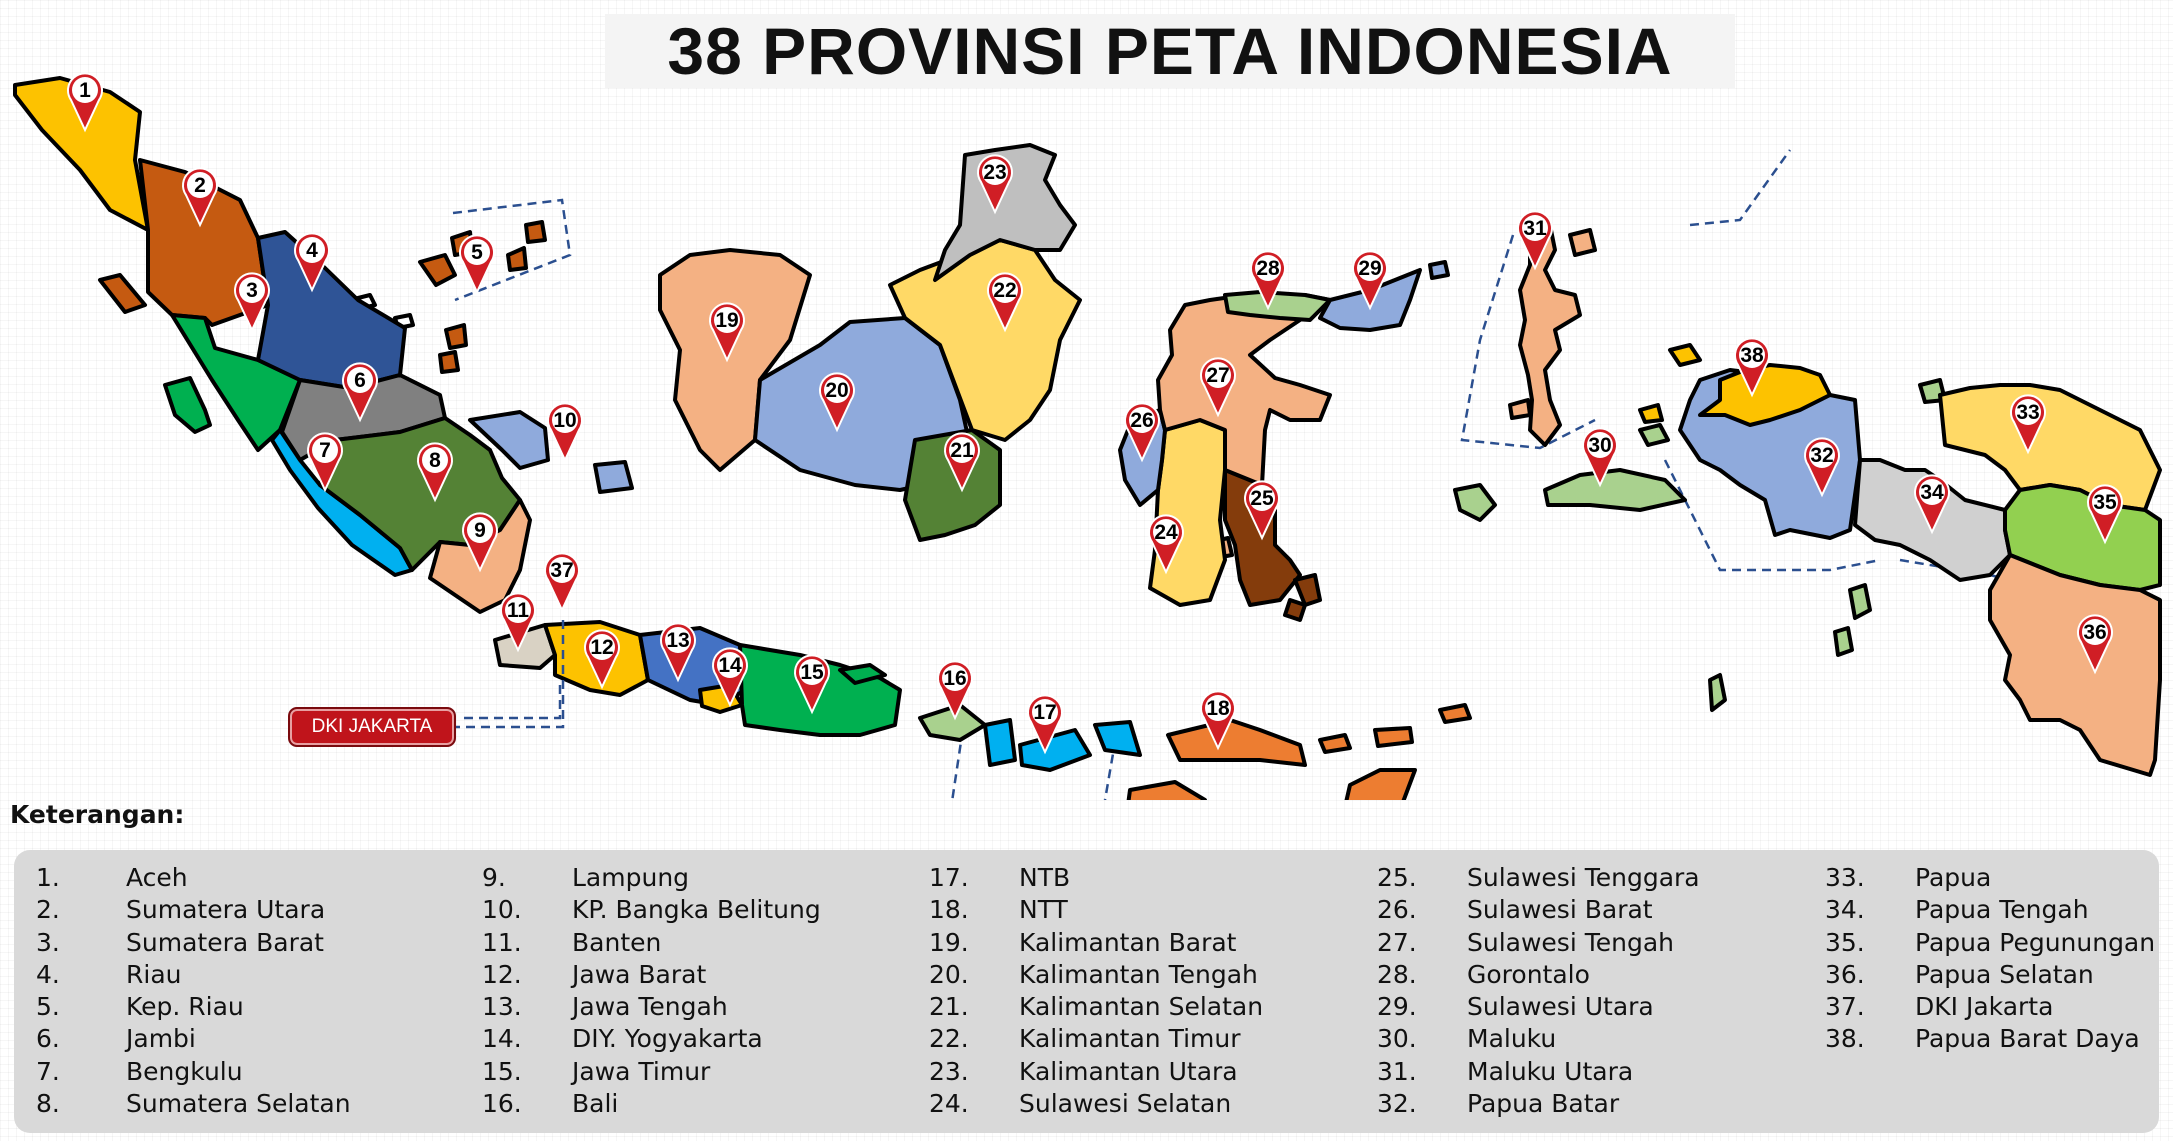 This screenshot has width=2173, height=1141. I want to click on legend-item-name: Kalimantan Timur, so click(1130, 1039).